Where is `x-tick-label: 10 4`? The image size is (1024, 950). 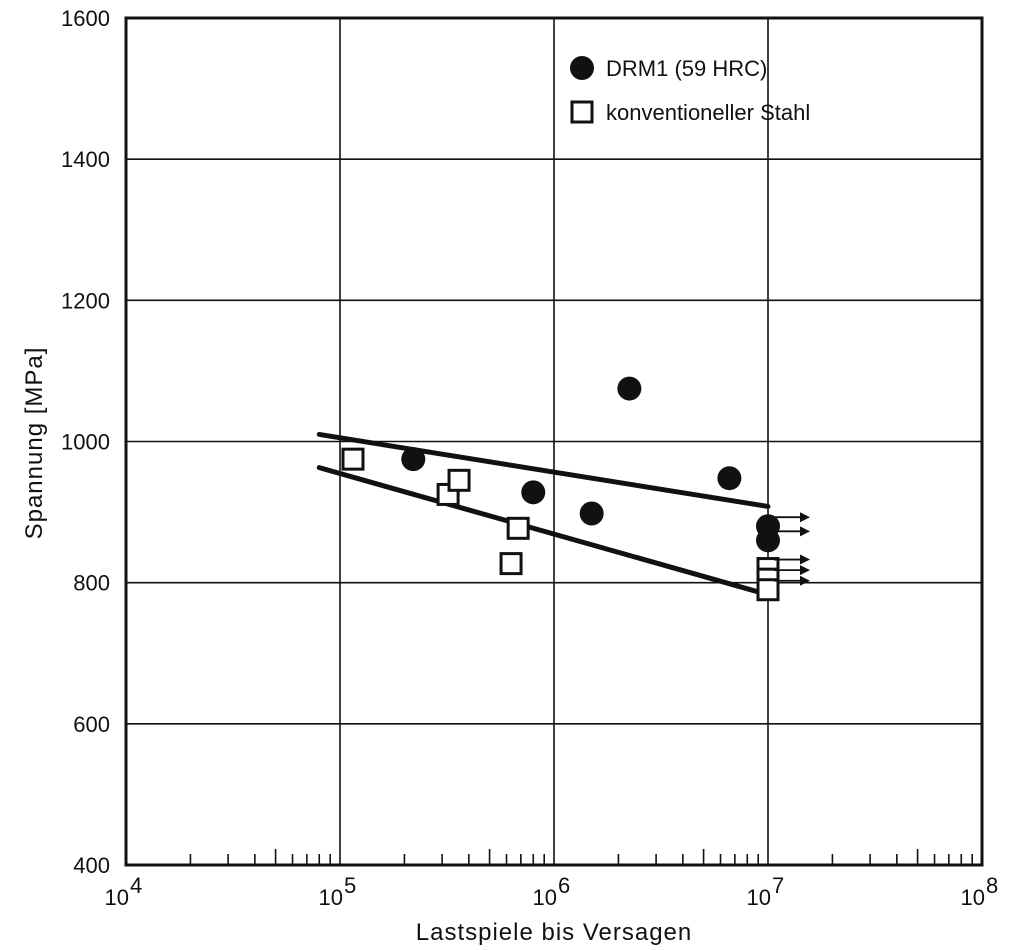
x-tick-label: 10 4 is located at coordinates (124, 891).